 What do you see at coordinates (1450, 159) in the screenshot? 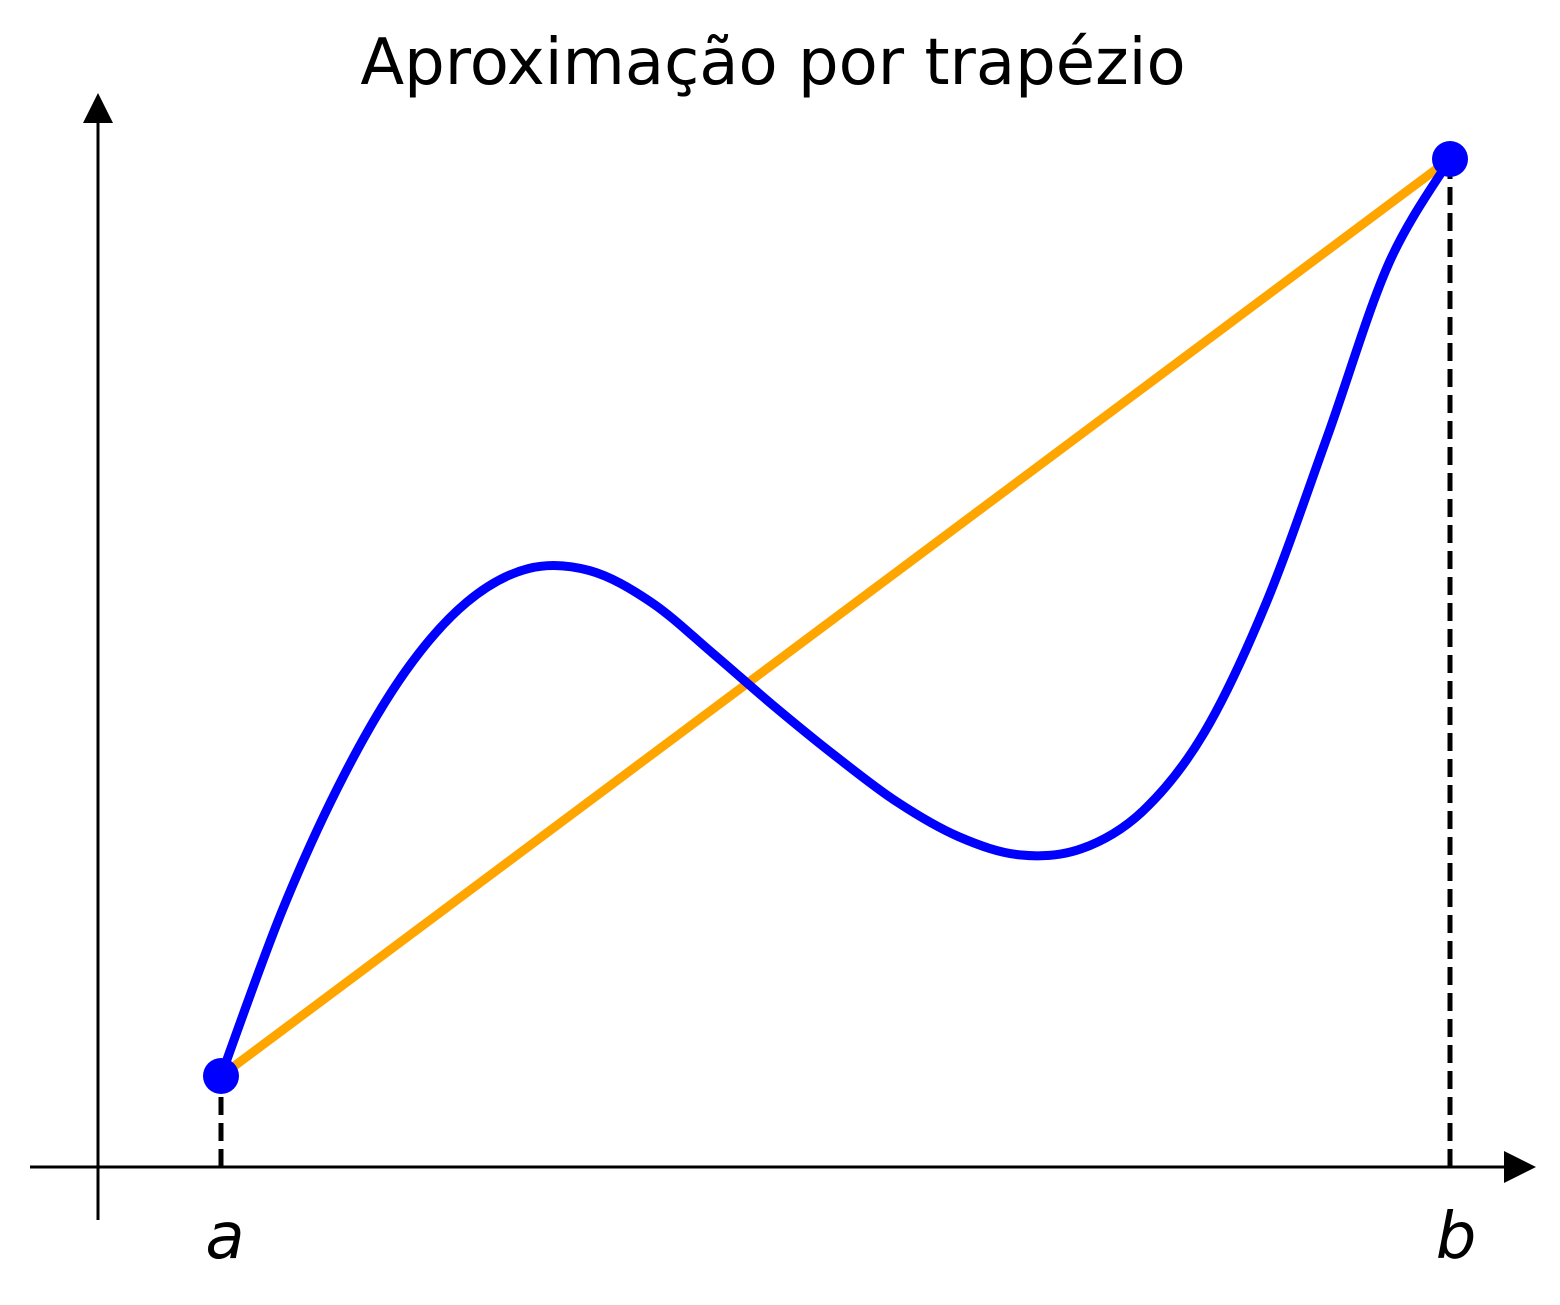
I see `endpoint-b` at bounding box center [1450, 159].